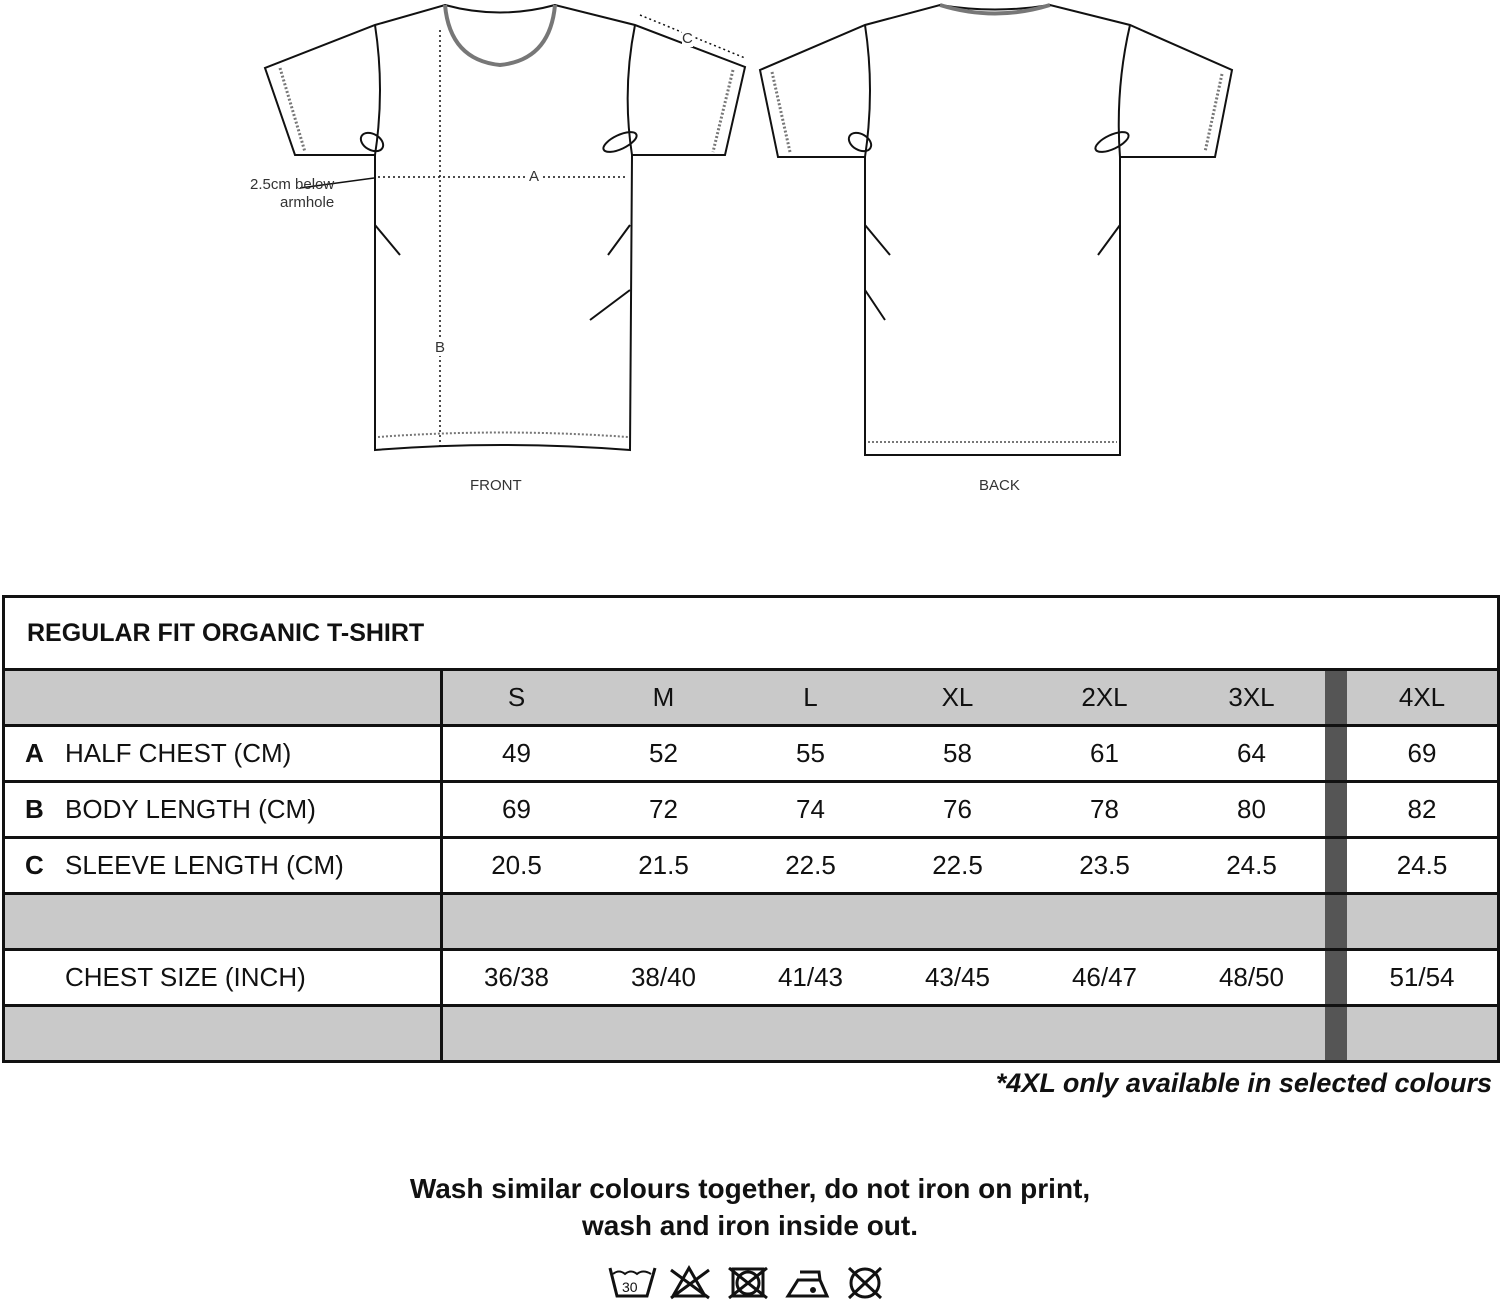 The width and height of the screenshot is (1500, 1304). Describe the element at coordinates (1422, 977) in the screenshot. I see `cell: 51/54` at that location.